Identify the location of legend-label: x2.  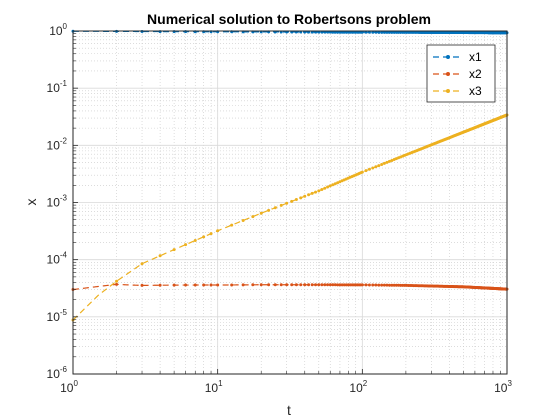
(475, 74).